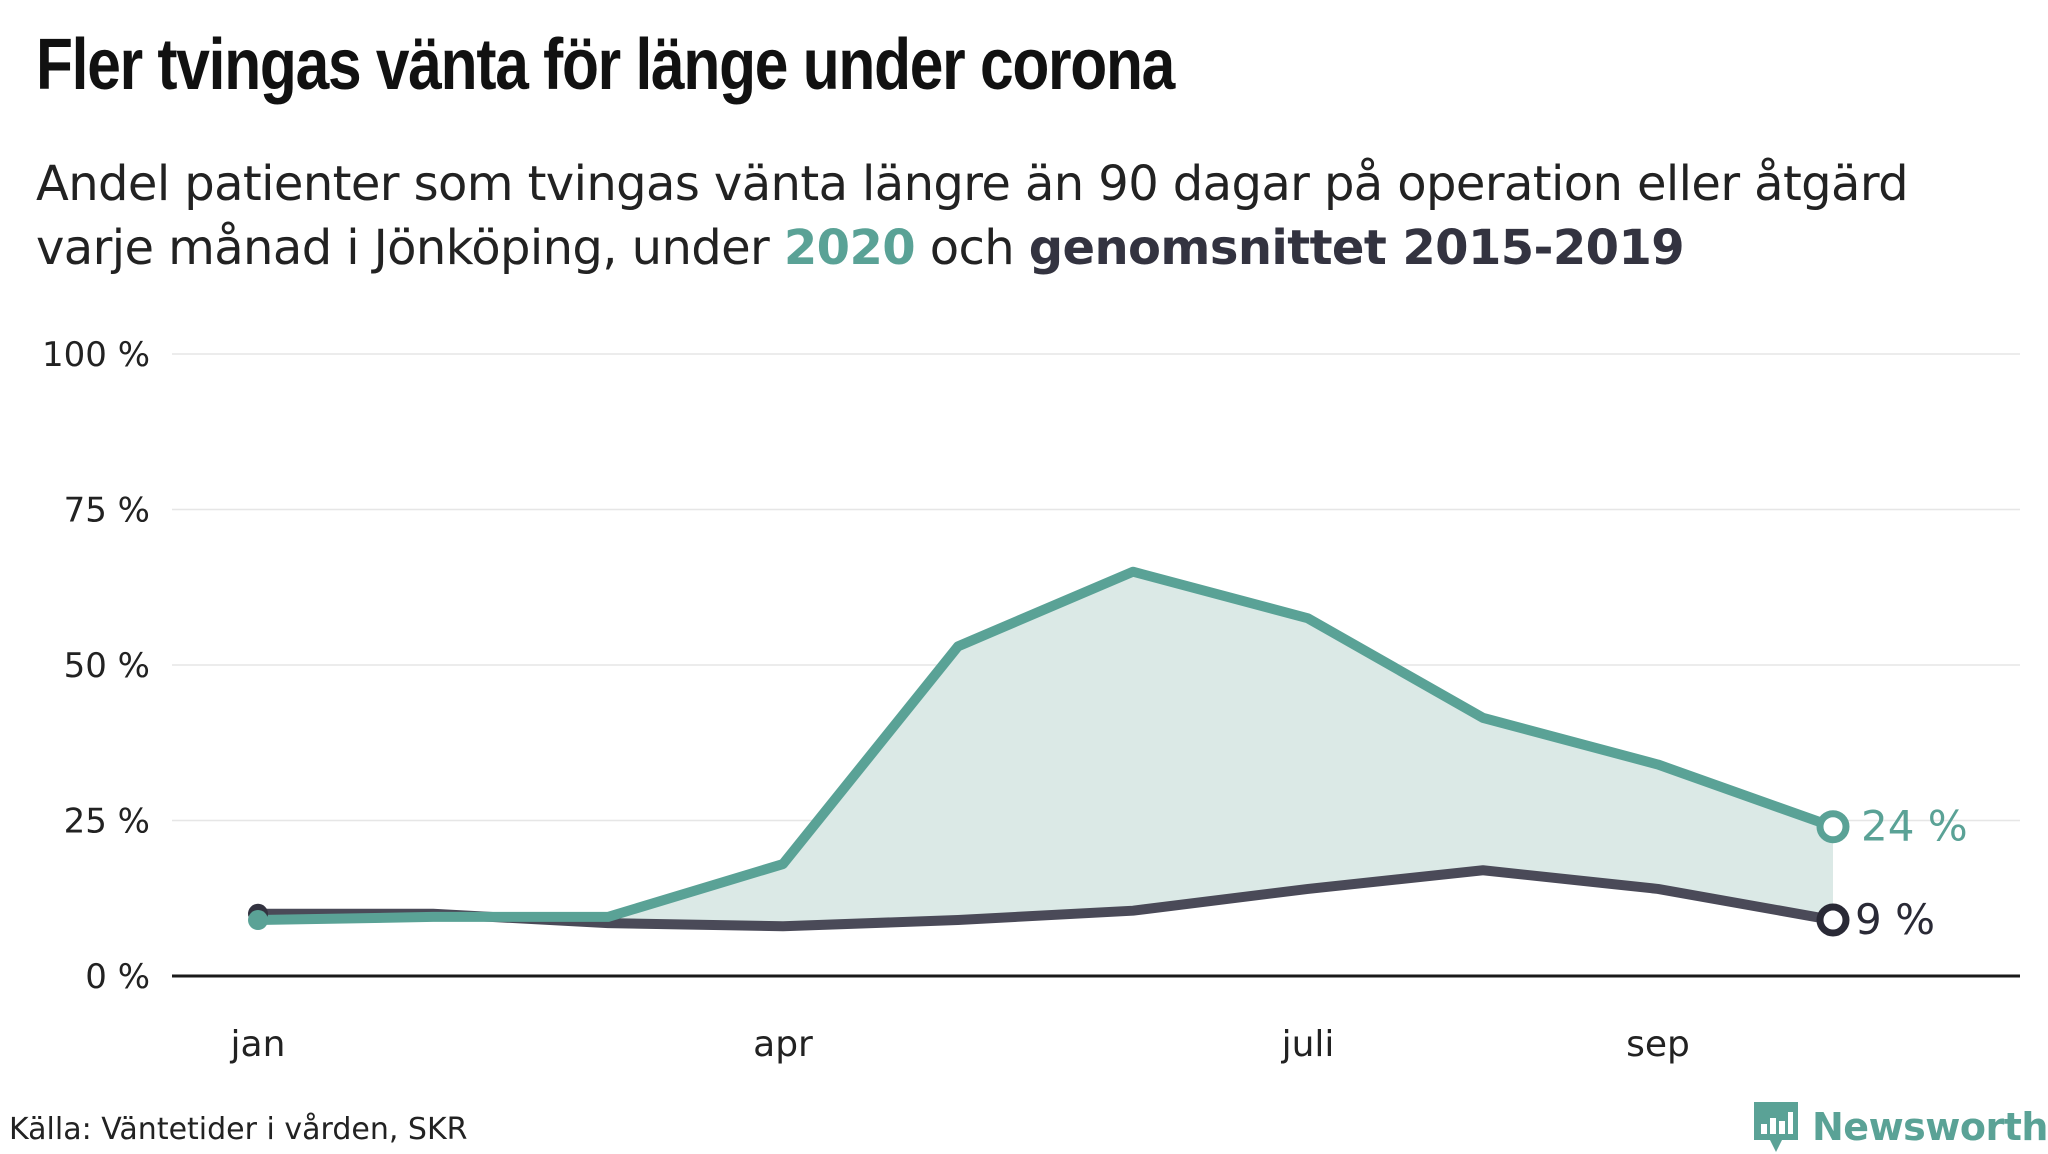 The height and width of the screenshot is (1154, 2048). I want to click on source-note: Källa: Väntetider i vården, SKR, so click(238, 1129).